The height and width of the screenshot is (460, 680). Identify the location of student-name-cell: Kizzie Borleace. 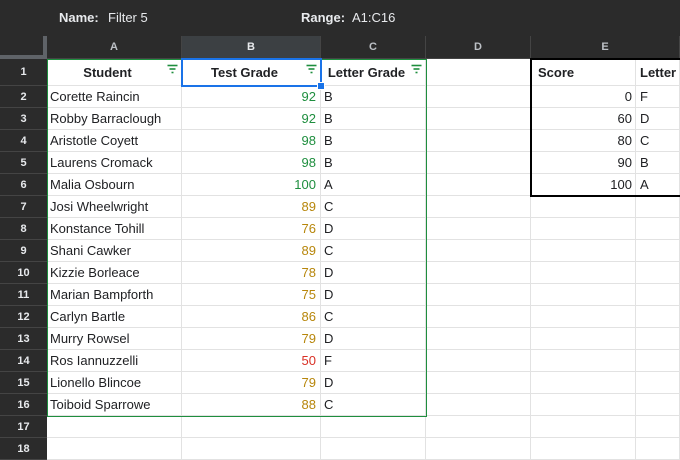
(114, 273).